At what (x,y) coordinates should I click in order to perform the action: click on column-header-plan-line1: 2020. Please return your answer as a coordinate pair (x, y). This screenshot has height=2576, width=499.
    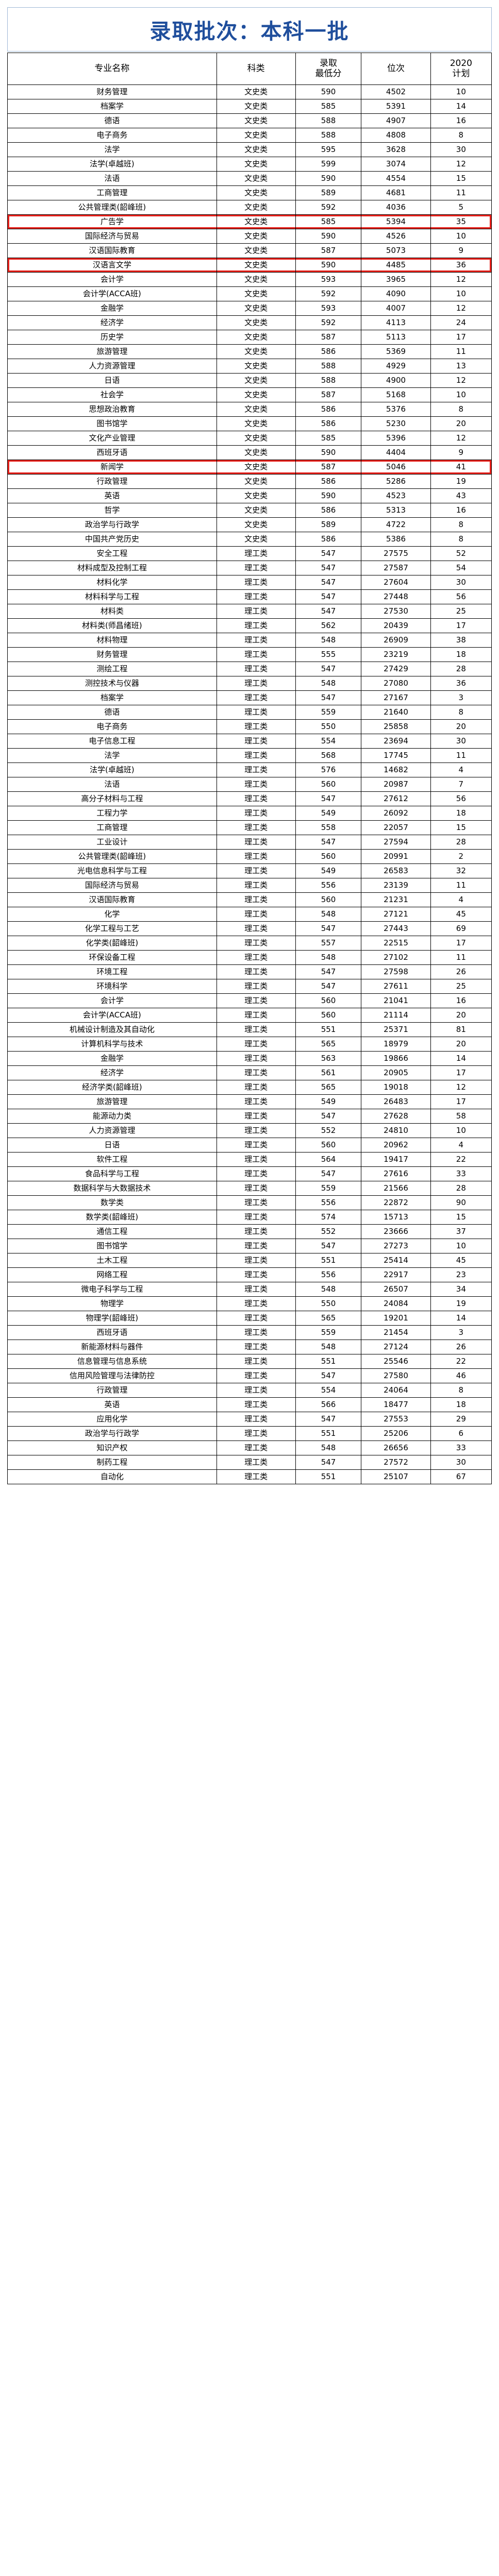
    Looking at the image, I should click on (461, 63).